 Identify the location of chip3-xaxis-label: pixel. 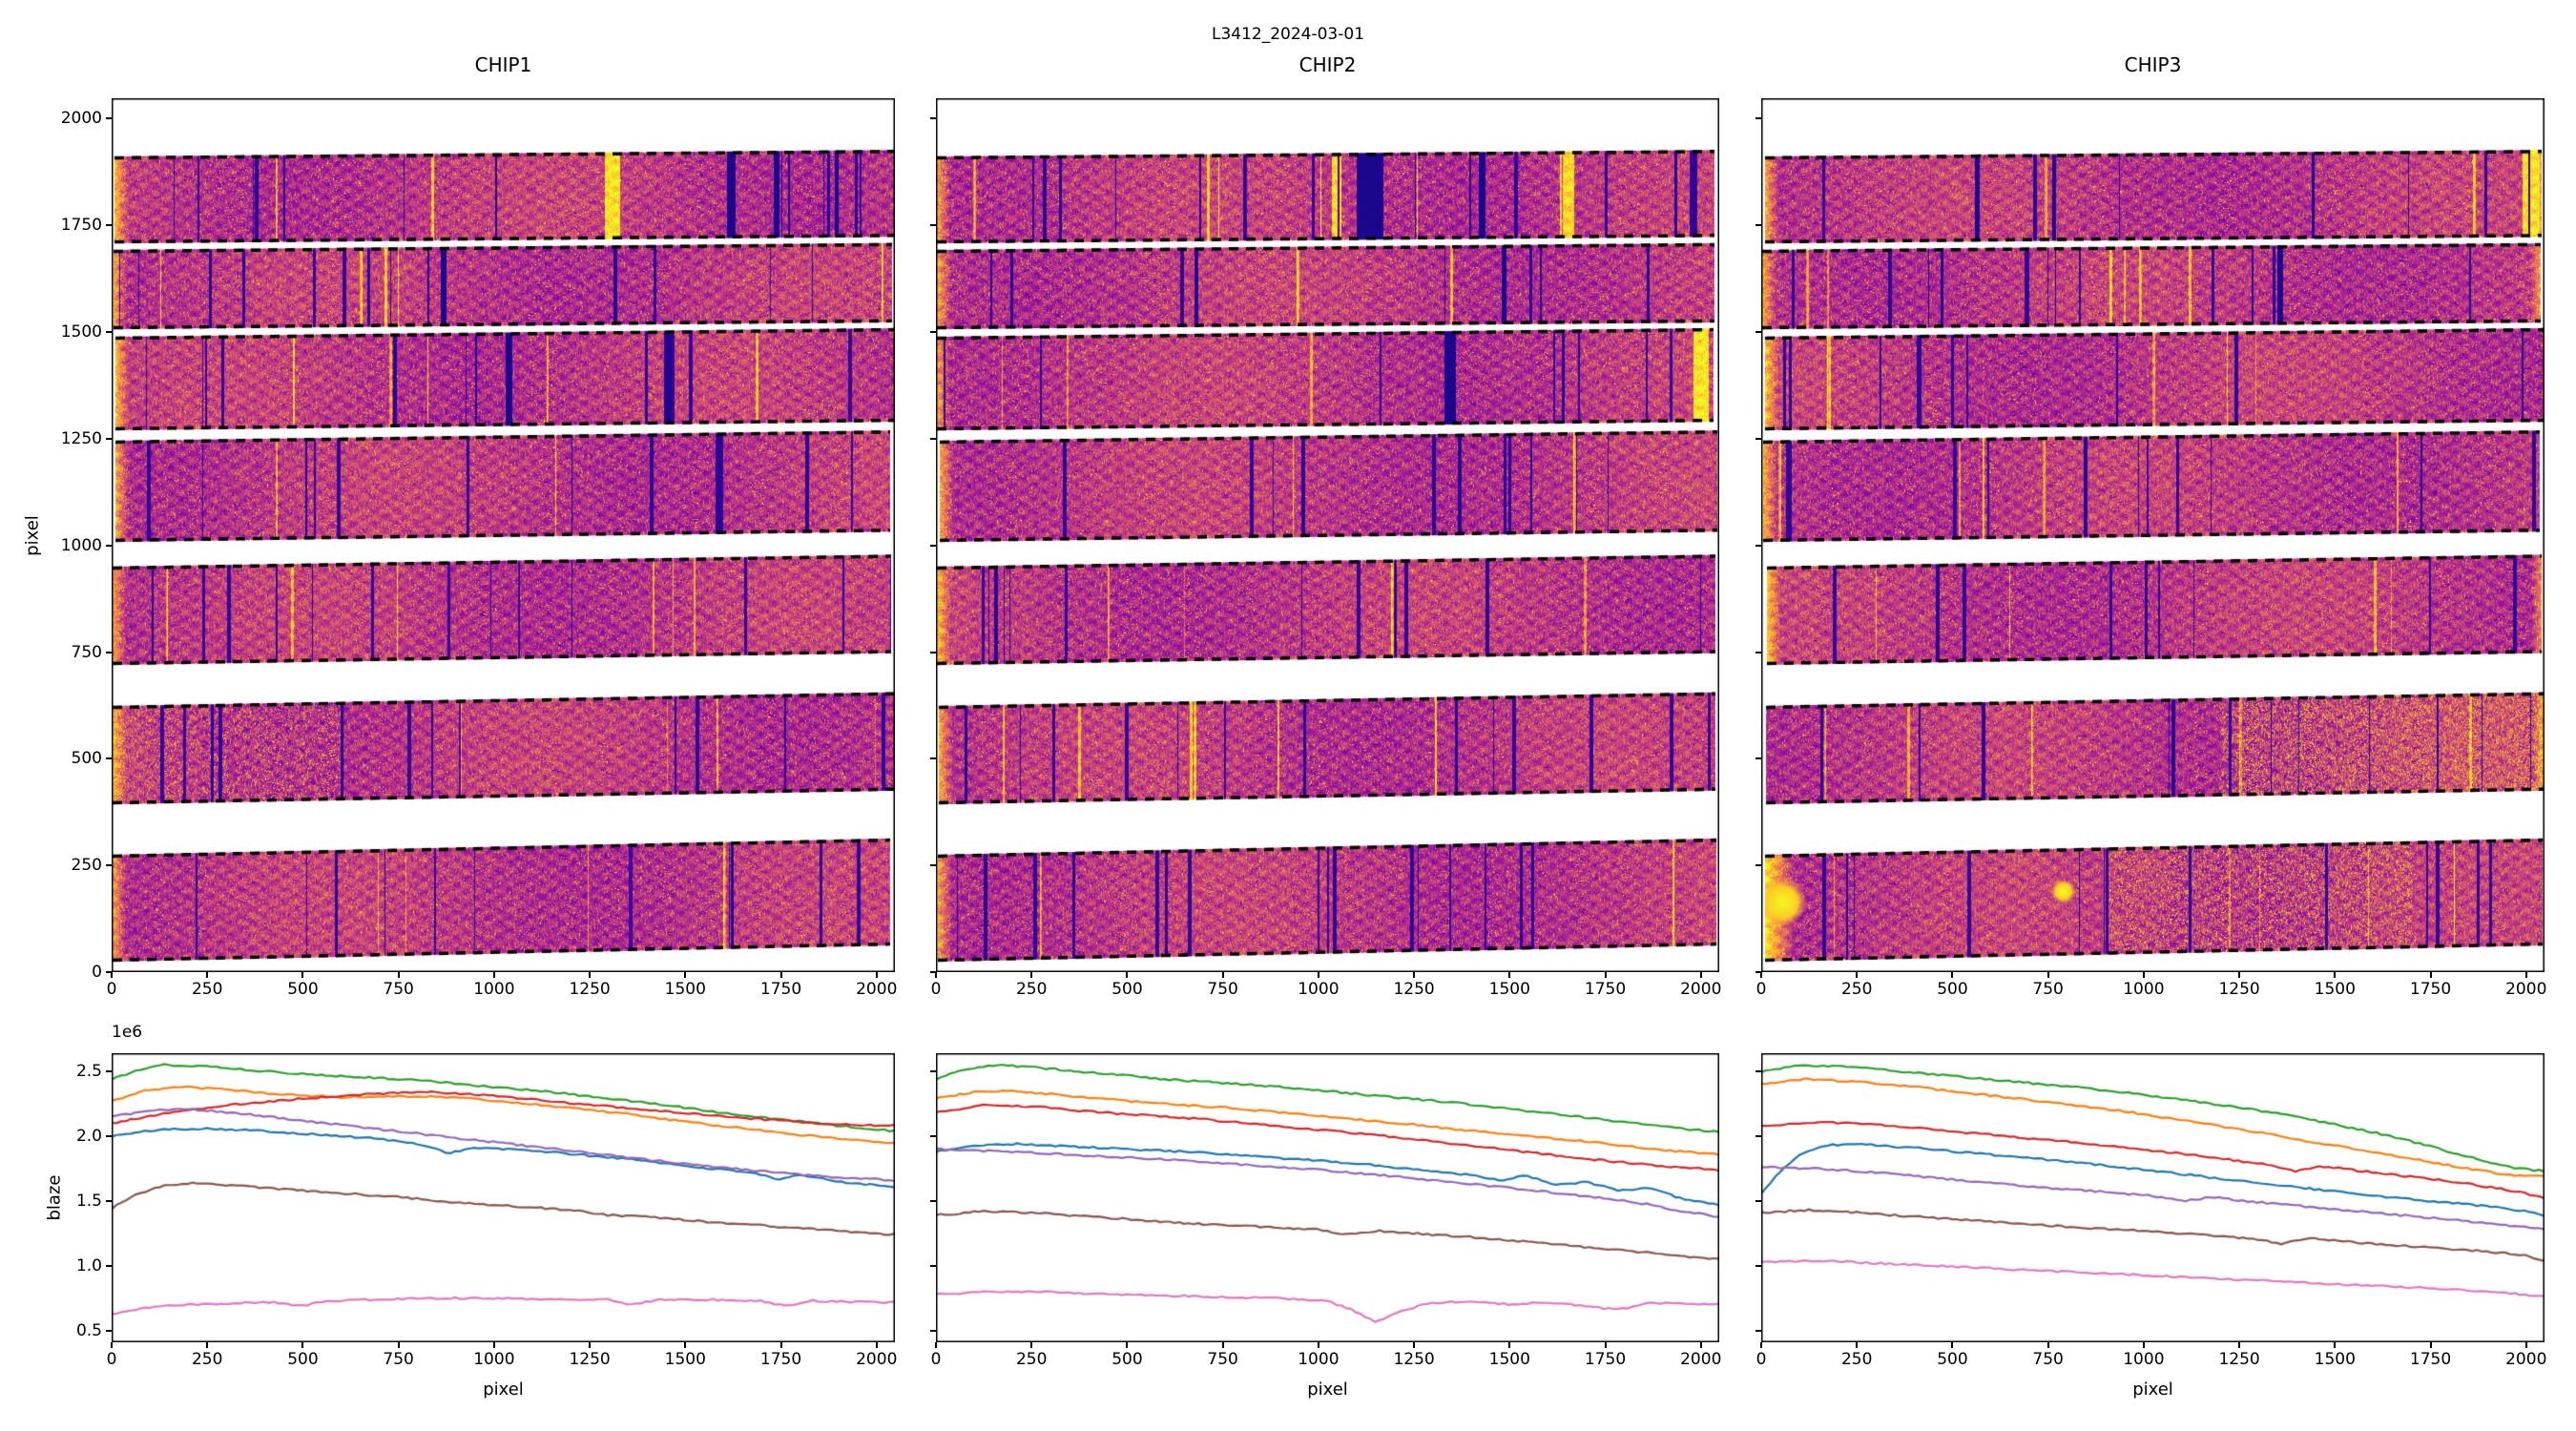
(2152, 1390).